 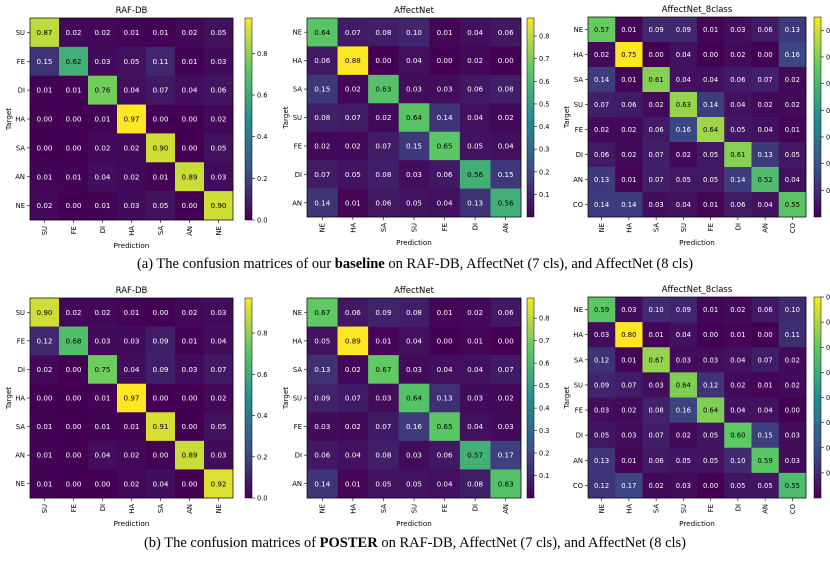 I want to click on colorbar-tick-label: 0.5, so click(x=828, y=84).